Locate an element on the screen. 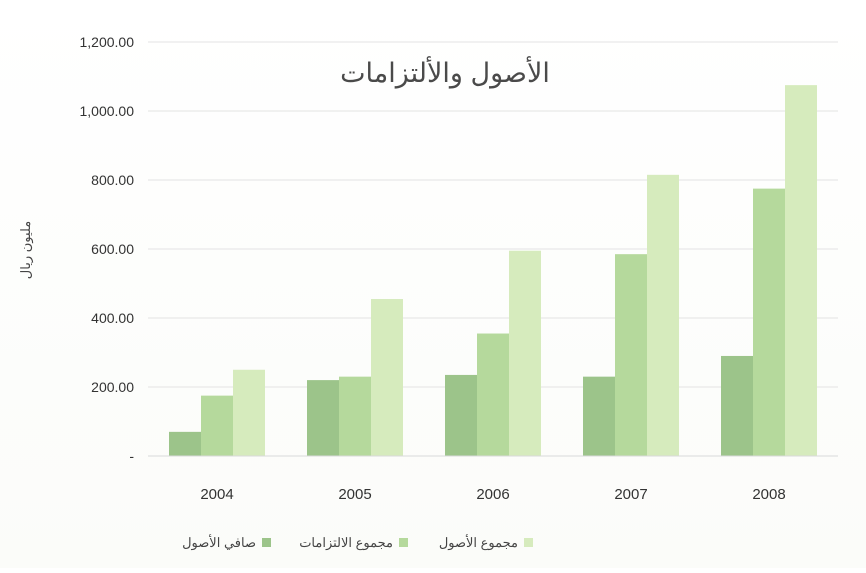 The image size is (866, 573). bar-series-3-2005 is located at coordinates (387, 377).